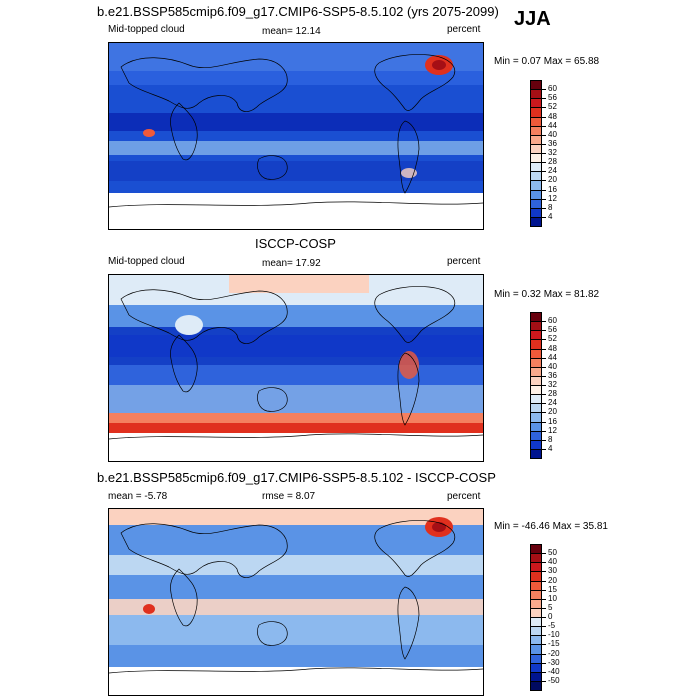 This screenshot has width=700, height=700. What do you see at coordinates (554, 635) in the screenshot?
I see `colorbar-tick-label: -10` at bounding box center [554, 635].